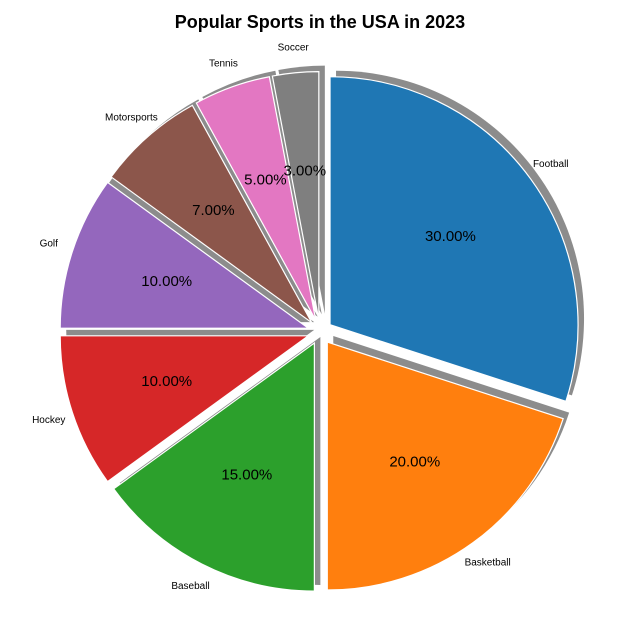  What do you see at coordinates (320, 22) in the screenshot?
I see `chart-title: Popular Sports in the USA in 2023` at bounding box center [320, 22].